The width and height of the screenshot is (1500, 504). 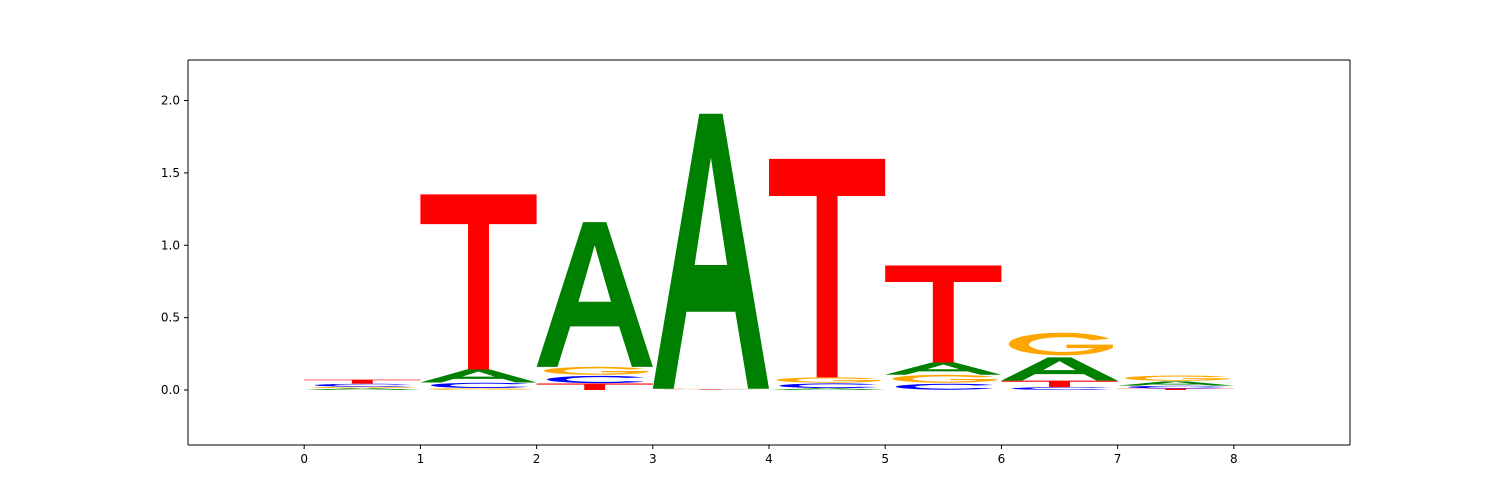 I want to click on x-tick-label: 5, so click(x=885, y=459).